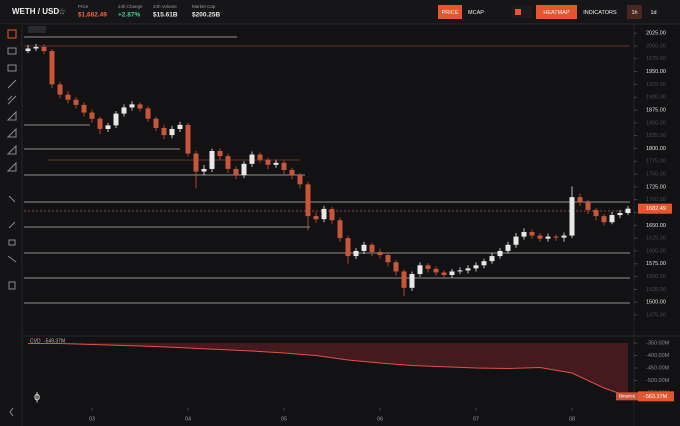 The image size is (680, 426). Describe the element at coordinates (572, 419) in the screenshot. I see `x-tick-label: 08` at that location.